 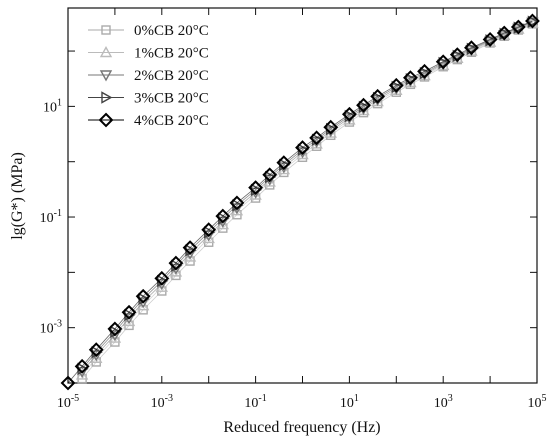 What do you see at coordinates (51, 217) in the screenshot?
I see `y-tick-label: 10⁻¹` at bounding box center [51, 217].